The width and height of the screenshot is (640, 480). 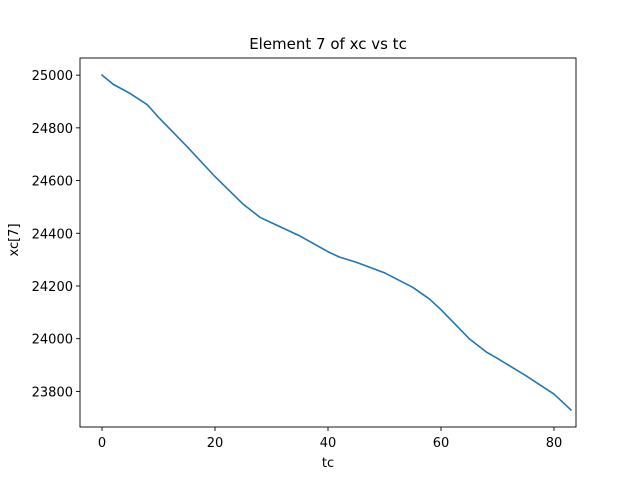 What do you see at coordinates (215, 443) in the screenshot?
I see `x-tick-label: 20` at bounding box center [215, 443].